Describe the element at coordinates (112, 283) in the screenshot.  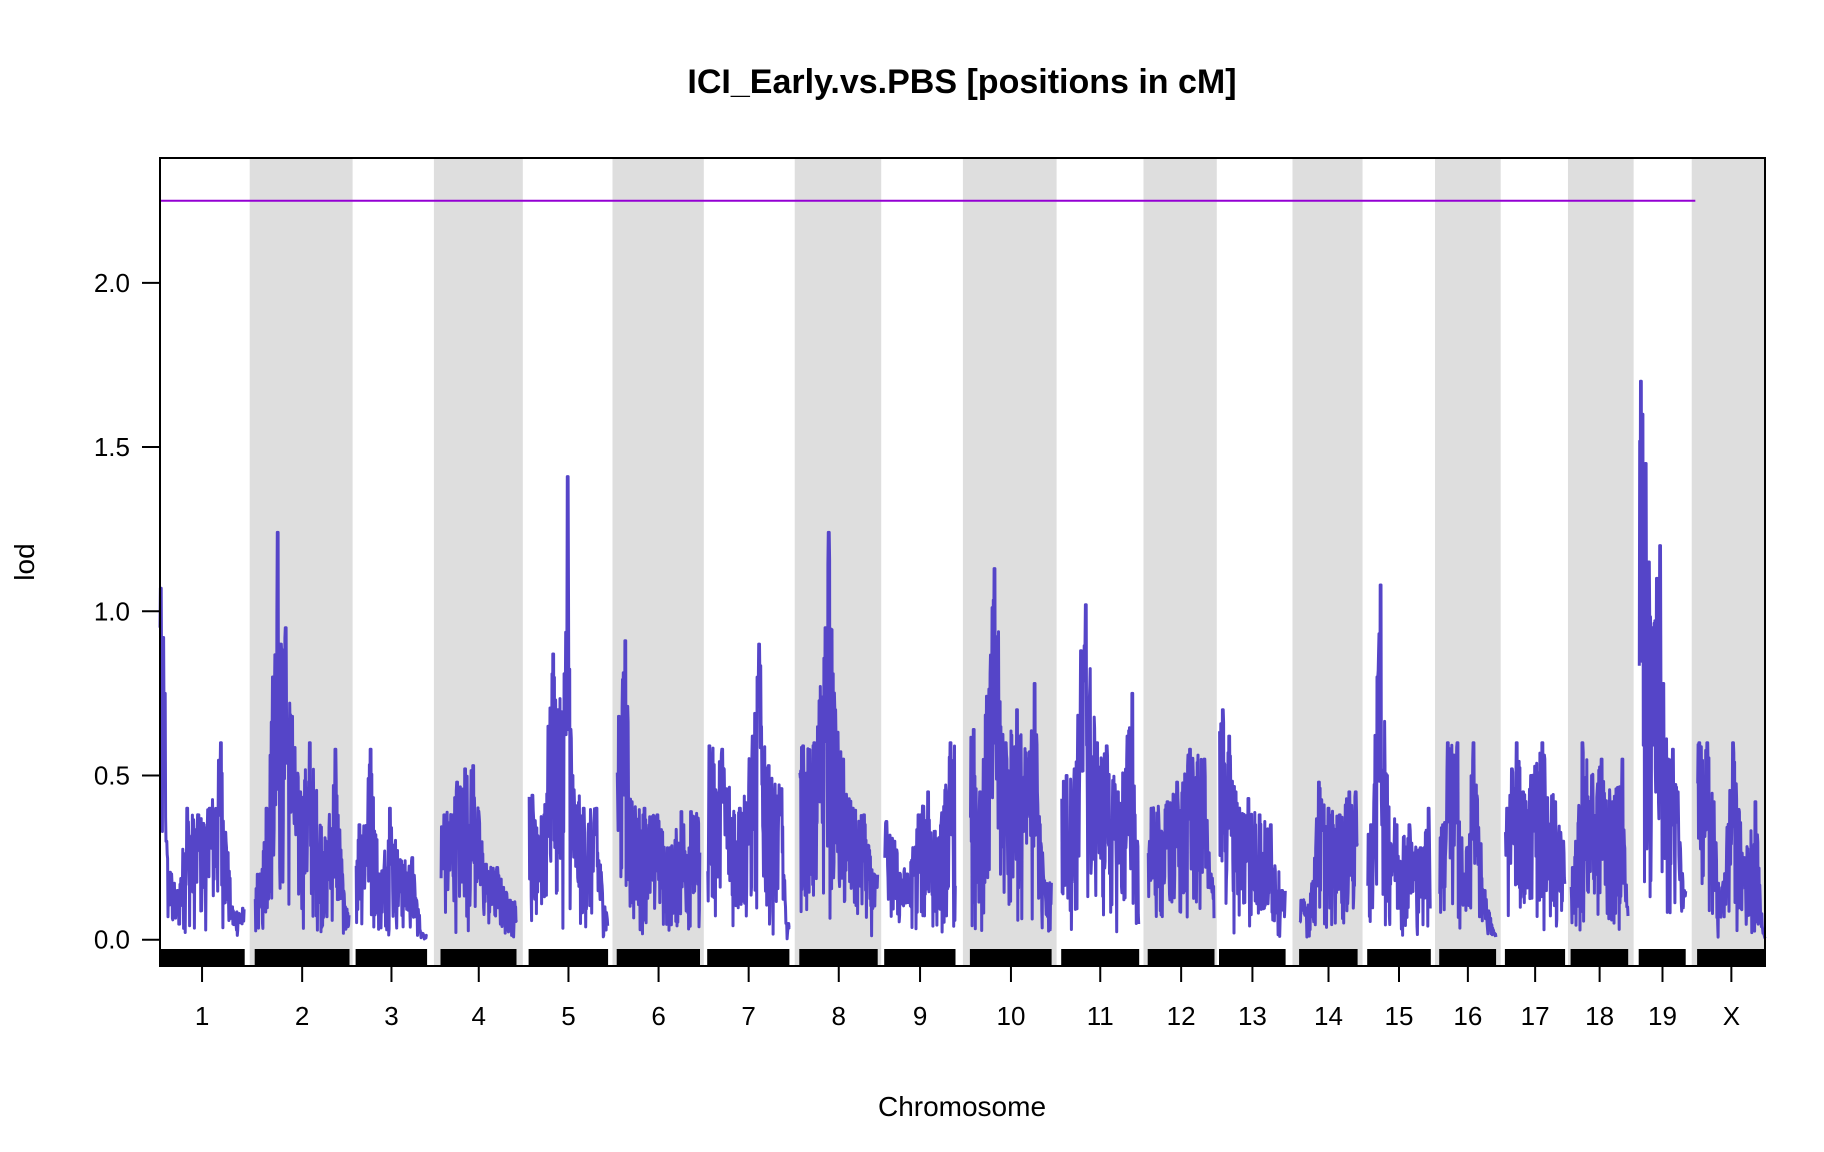
I see `y-tick-label-4: 2.0` at that location.